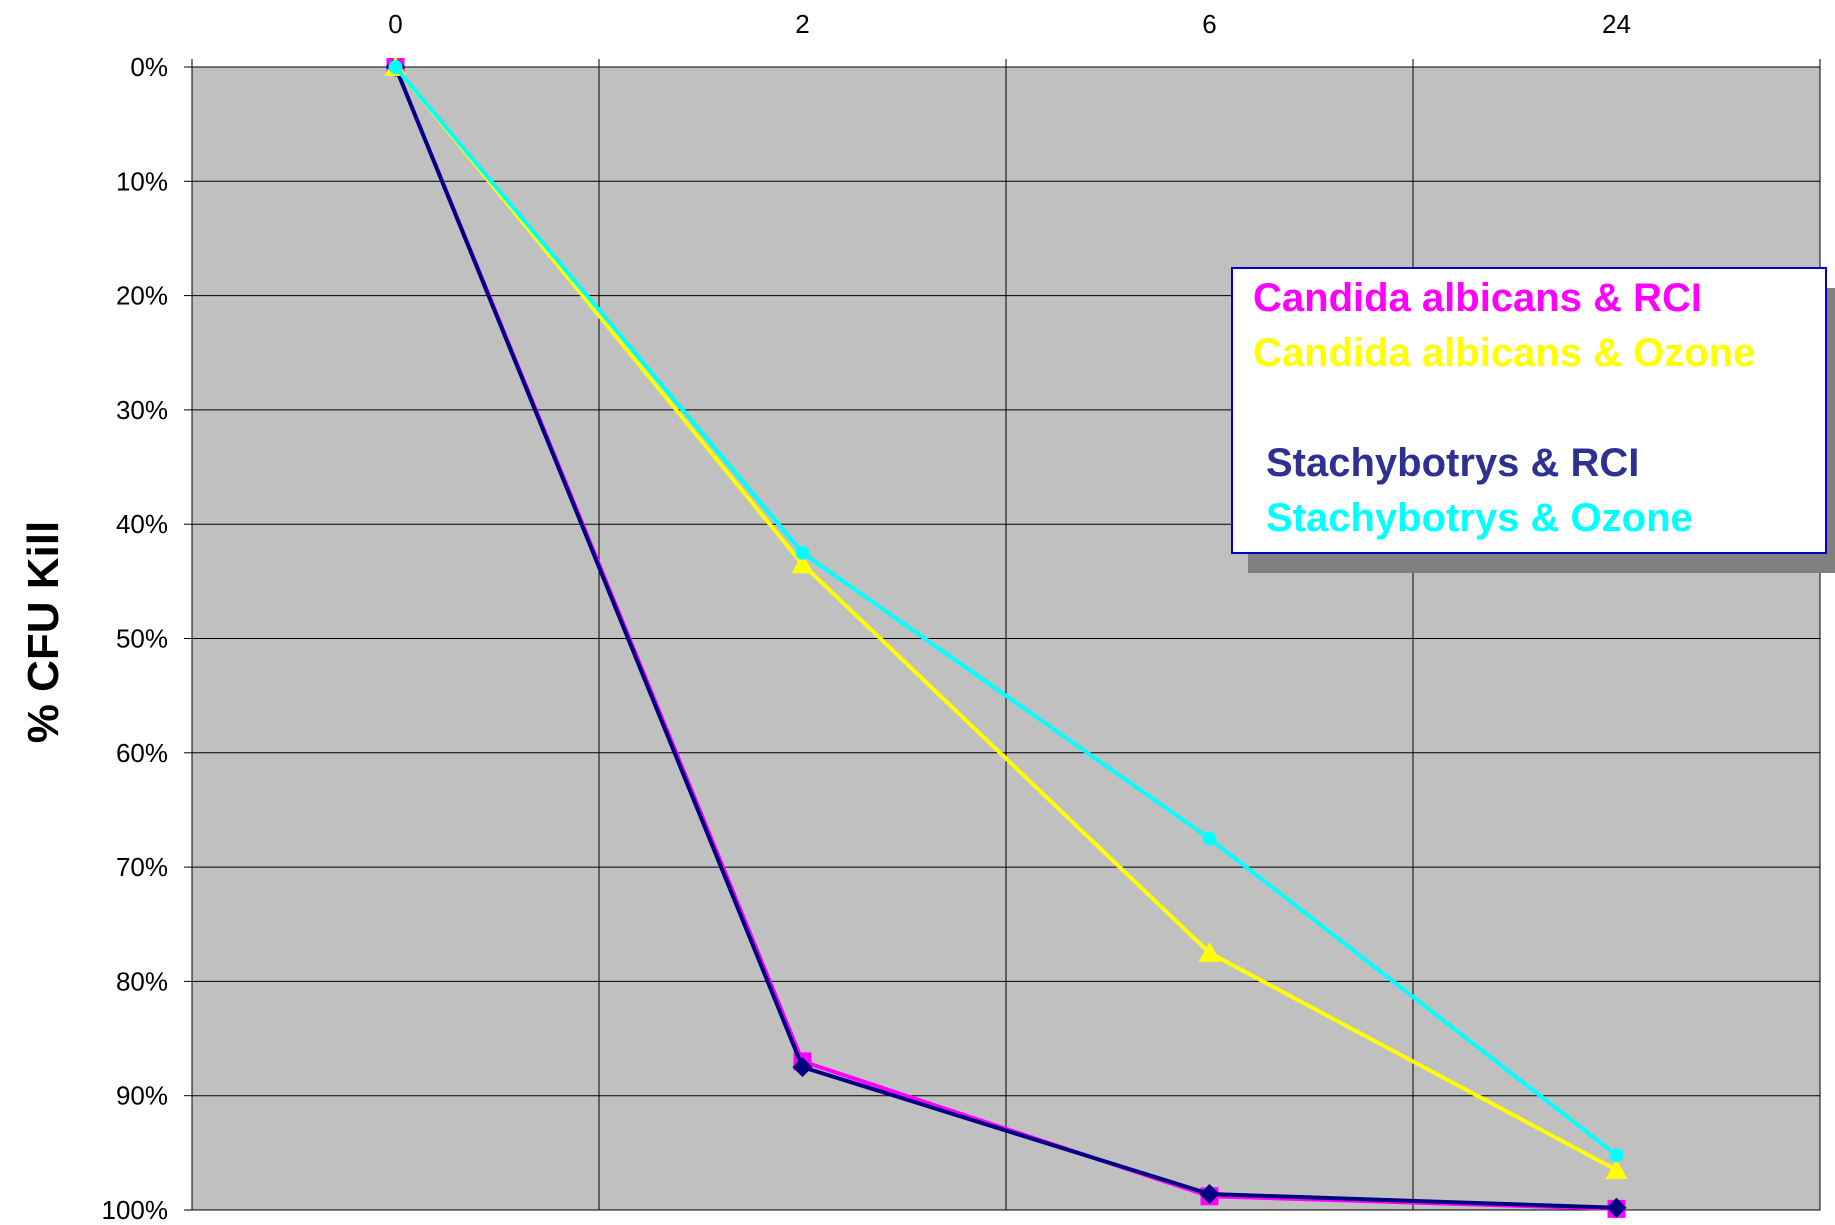 The width and height of the screenshot is (1835, 1225). I want to click on y-tick-label: 80%, so click(142, 981).